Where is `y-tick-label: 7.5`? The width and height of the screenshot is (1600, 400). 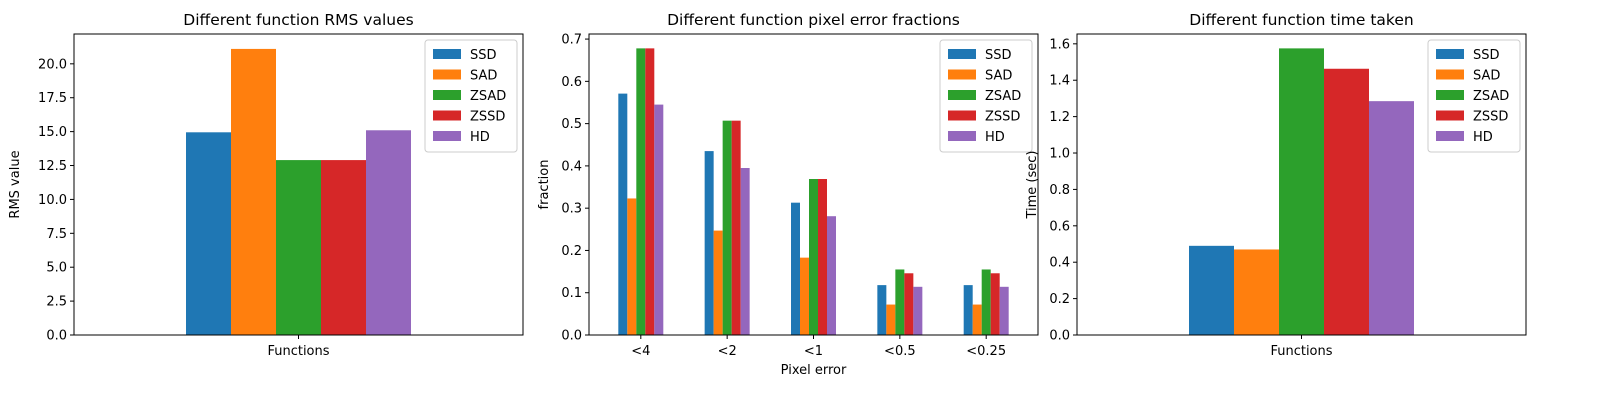 y-tick-label: 7.5 is located at coordinates (56, 234).